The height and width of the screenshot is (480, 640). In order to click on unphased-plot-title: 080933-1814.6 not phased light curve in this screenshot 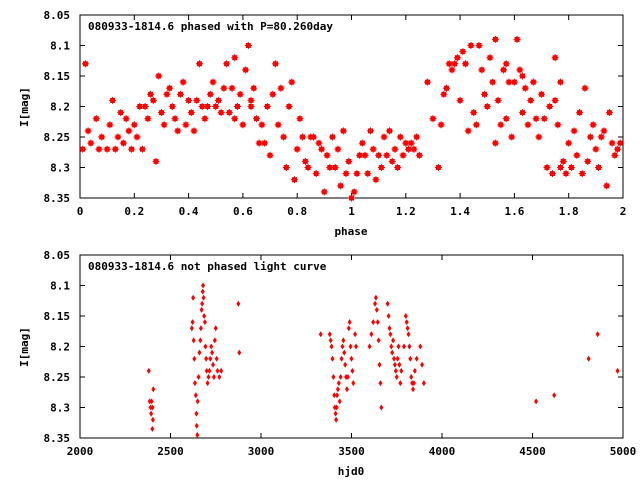, I will do `click(207, 266)`.